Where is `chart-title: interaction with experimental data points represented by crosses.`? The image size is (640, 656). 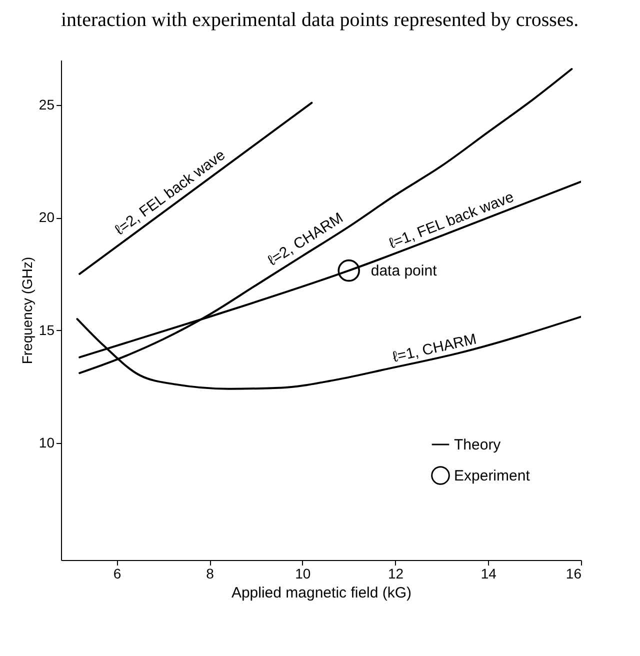
chart-title: interaction with experimental data points represented by crosses. is located at coordinates (320, 20).